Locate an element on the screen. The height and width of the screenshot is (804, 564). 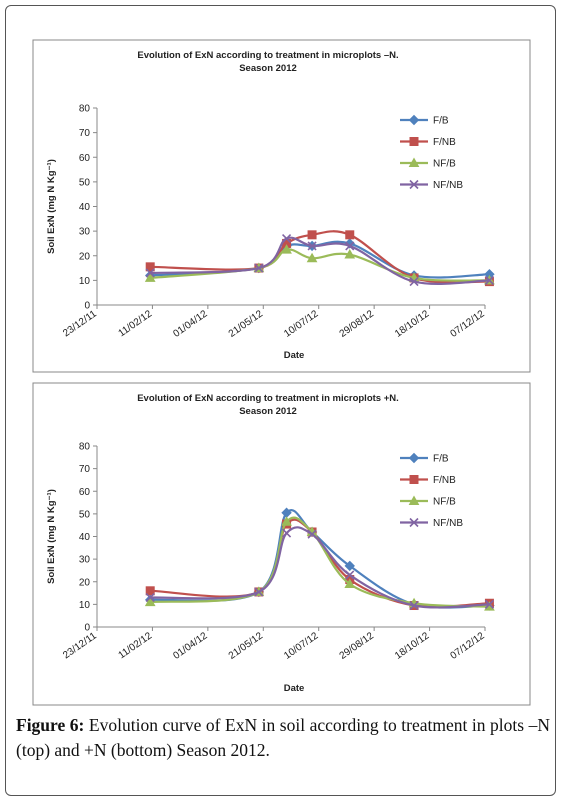
caption-label: Figure 6: is located at coordinates (50, 725).